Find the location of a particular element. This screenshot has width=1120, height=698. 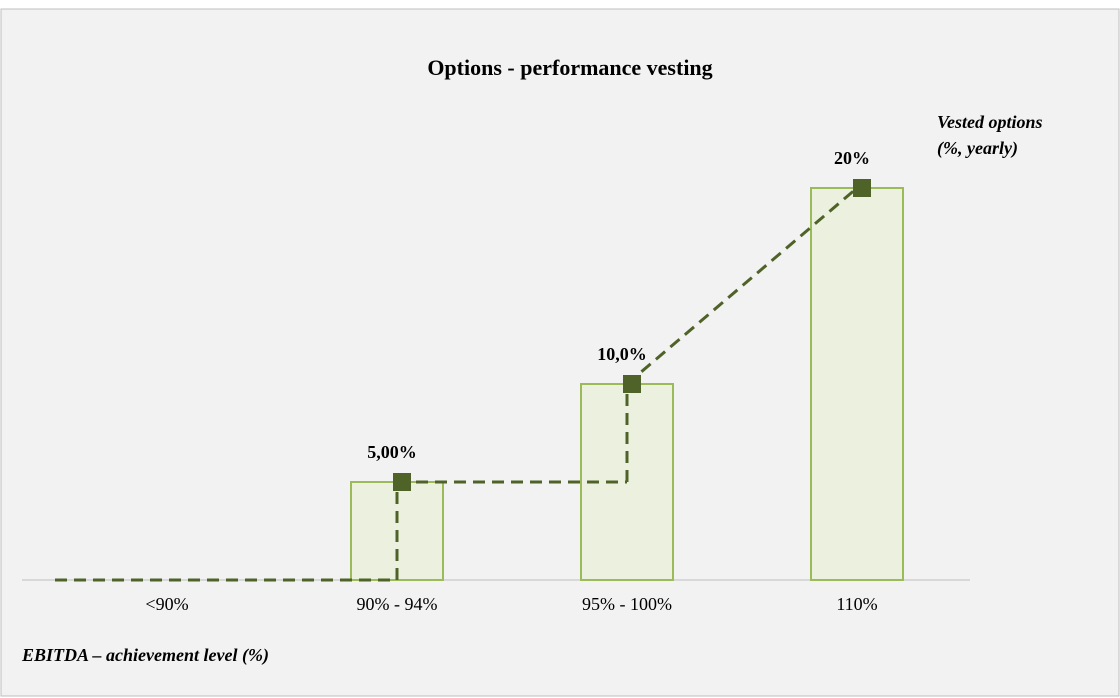

value-label: 10,0% is located at coordinates (622, 354).